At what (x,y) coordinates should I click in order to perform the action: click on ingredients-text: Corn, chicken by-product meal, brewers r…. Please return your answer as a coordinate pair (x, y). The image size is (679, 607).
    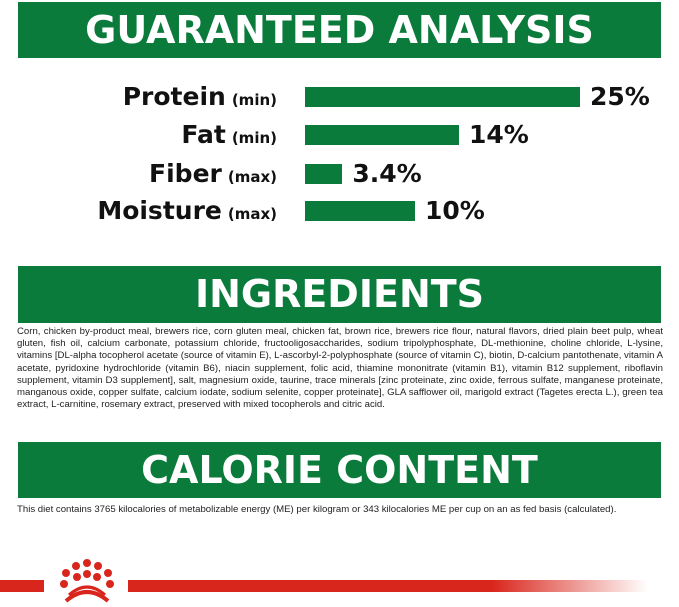
    Looking at the image, I should click on (340, 368).